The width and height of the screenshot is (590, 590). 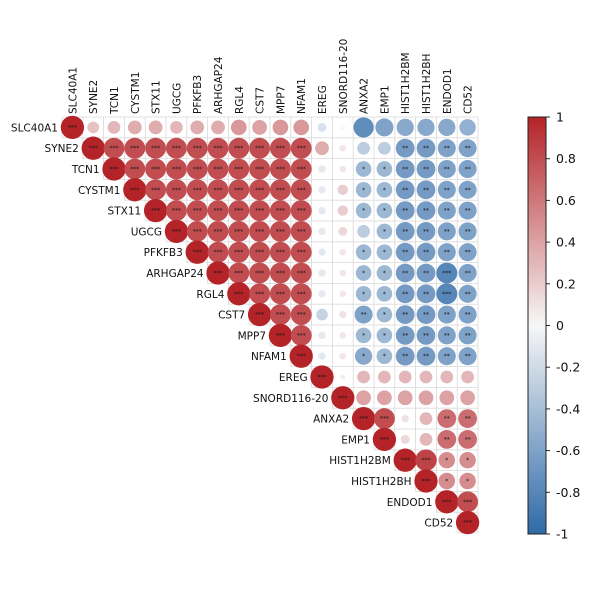 I want to click on row-label: SLC40A1, so click(x=34, y=128).